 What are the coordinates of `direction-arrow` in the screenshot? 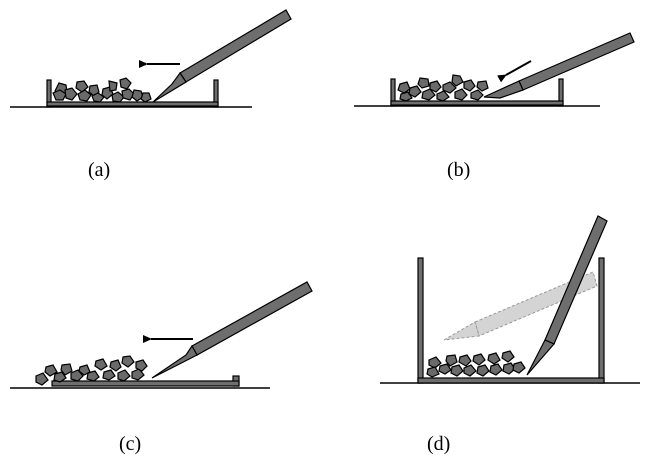 It's located at (514, 71).